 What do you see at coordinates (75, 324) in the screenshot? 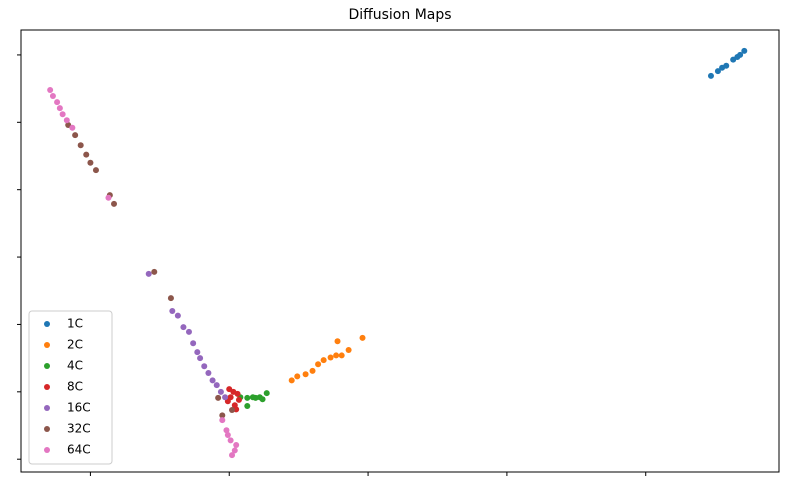
I see `legend-label: 1C` at bounding box center [75, 324].